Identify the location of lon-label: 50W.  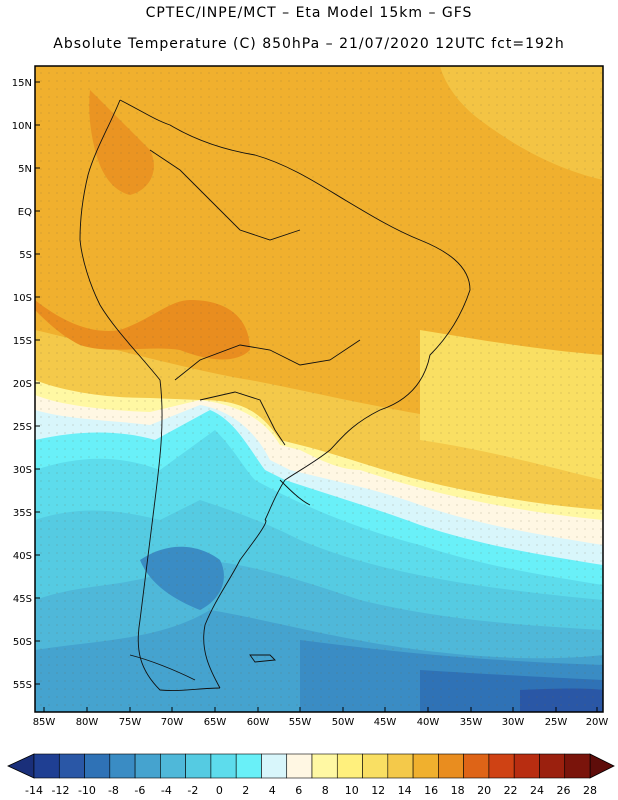
(343, 722).